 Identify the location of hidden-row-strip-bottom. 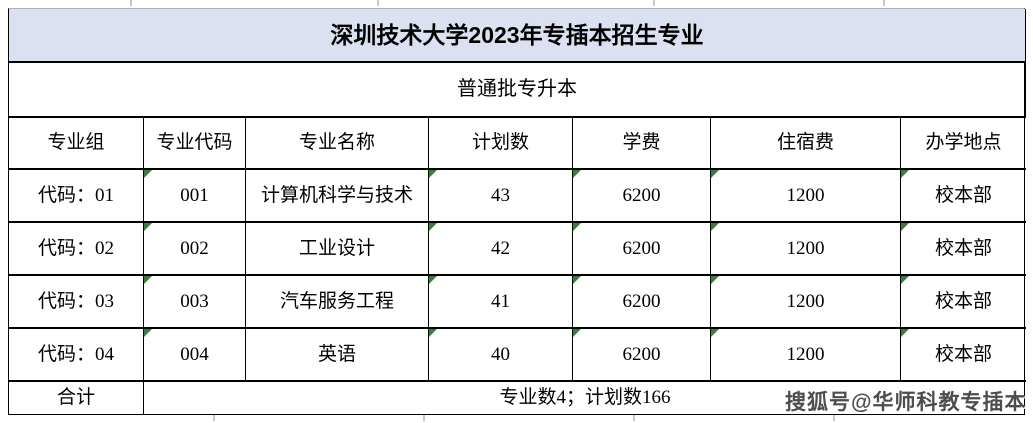
(516, 419).